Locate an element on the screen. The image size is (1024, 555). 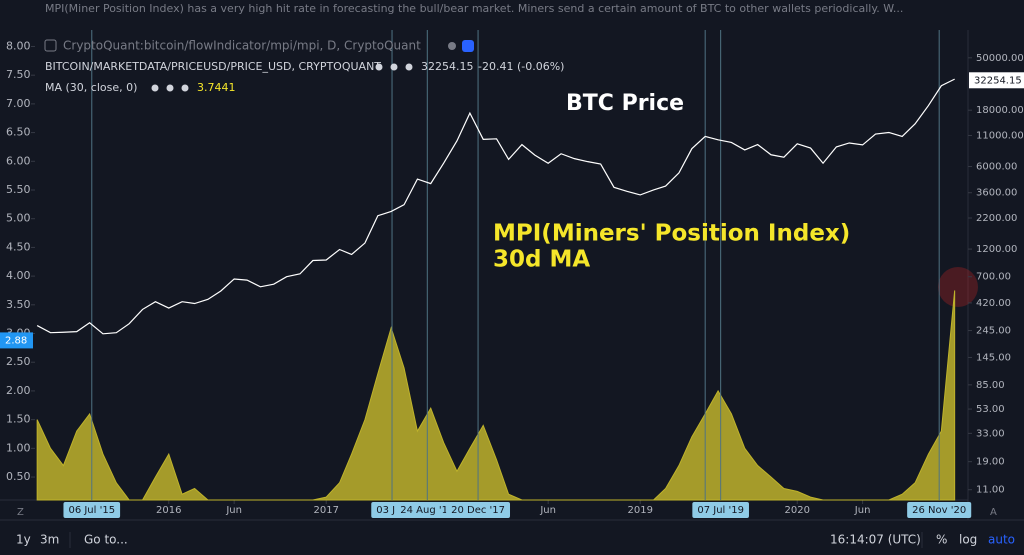
y2-tick-label: 2200.00 is located at coordinates (996, 218).